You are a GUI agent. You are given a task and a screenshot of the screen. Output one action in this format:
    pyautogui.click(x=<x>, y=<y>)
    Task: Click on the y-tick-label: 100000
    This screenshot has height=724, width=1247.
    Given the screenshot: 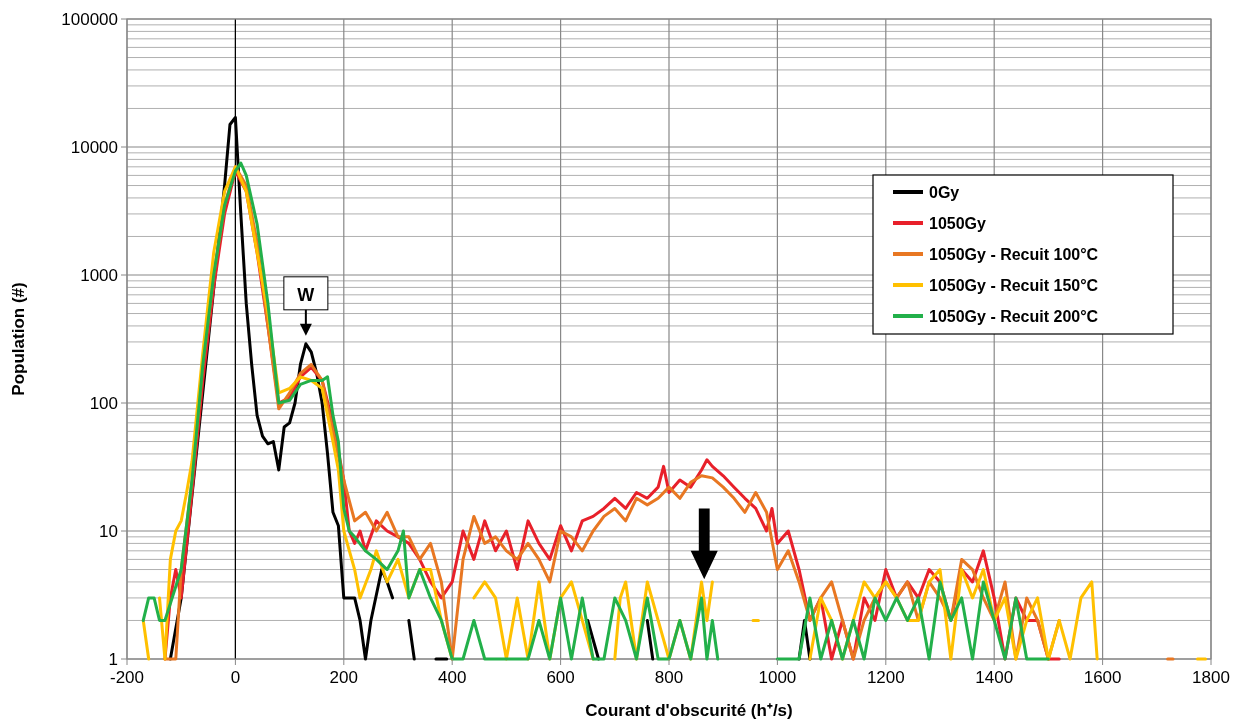 What is the action you would take?
    pyautogui.click(x=89, y=19)
    